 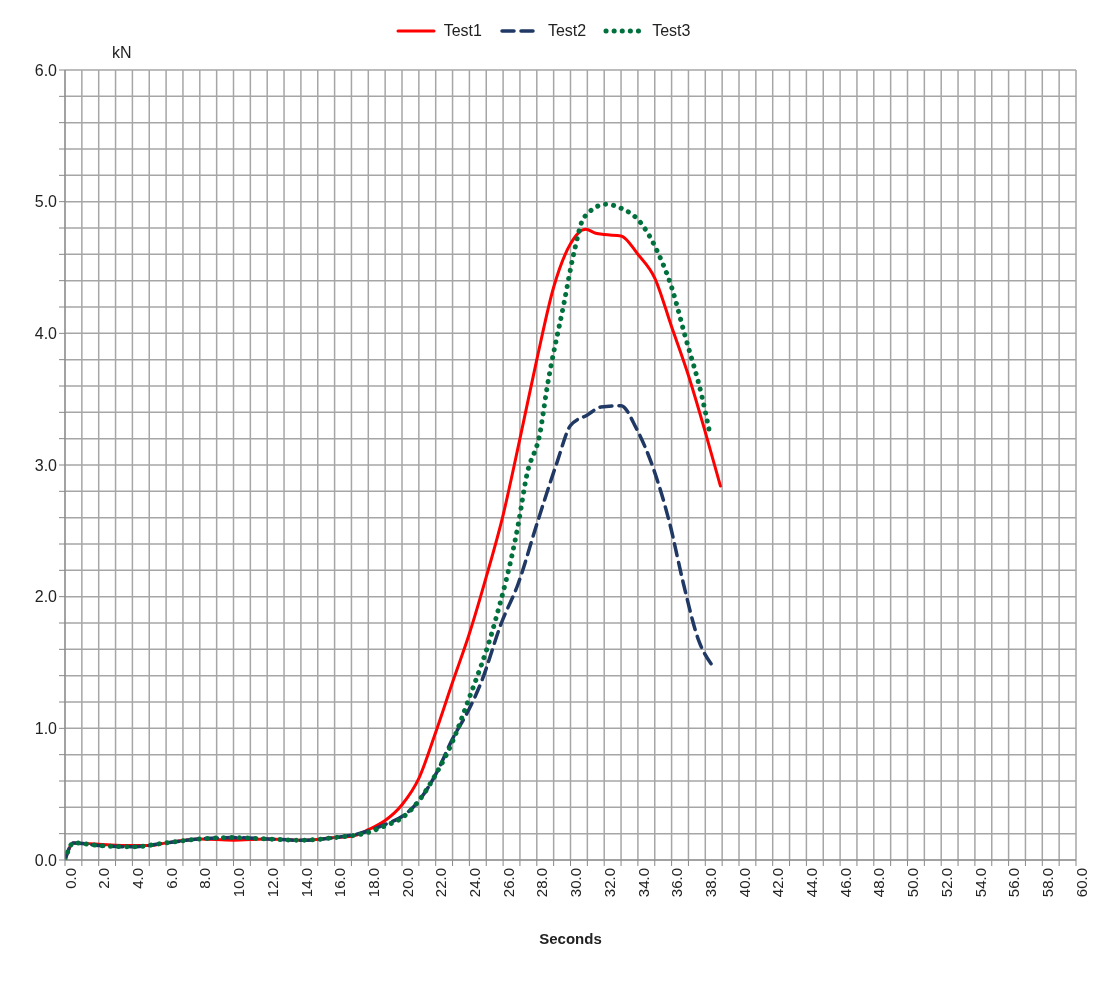 I want to click on x-tick-label: 46.0, so click(x=845, y=883).